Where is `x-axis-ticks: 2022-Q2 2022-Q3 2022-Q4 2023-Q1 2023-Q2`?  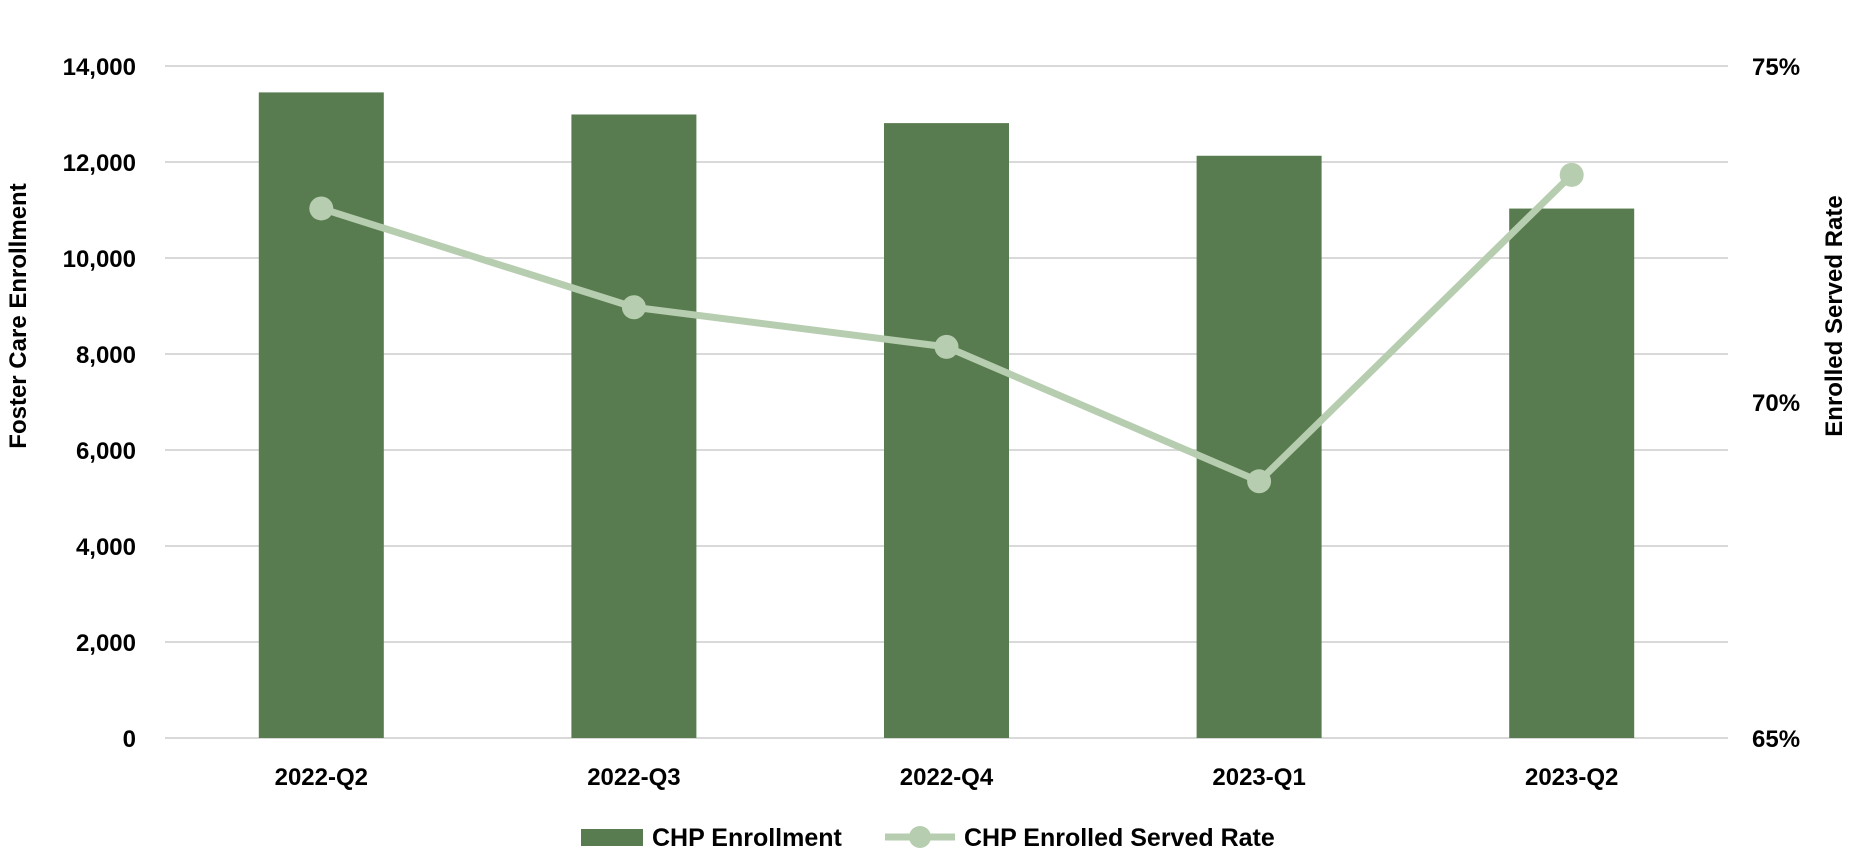 x-axis-ticks: 2022-Q2 2022-Q3 2022-Q4 2023-Q1 2023-Q2 is located at coordinates (947, 777).